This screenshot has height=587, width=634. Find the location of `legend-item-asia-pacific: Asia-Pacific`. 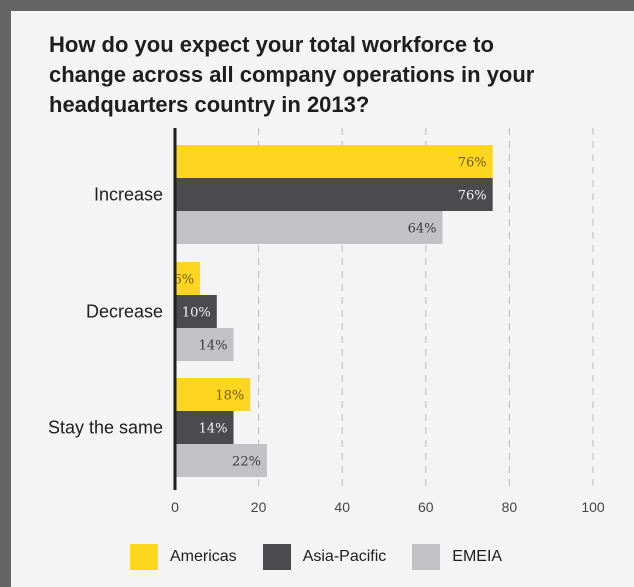

legend-item-asia-pacific: Asia-Pacific is located at coordinates (324, 557).